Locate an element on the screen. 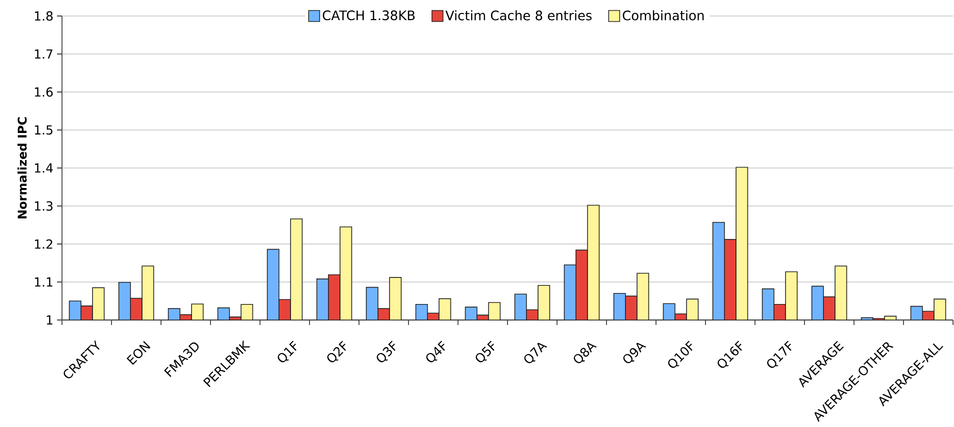  y-tick-label: 1.2 is located at coordinates (43, 244).